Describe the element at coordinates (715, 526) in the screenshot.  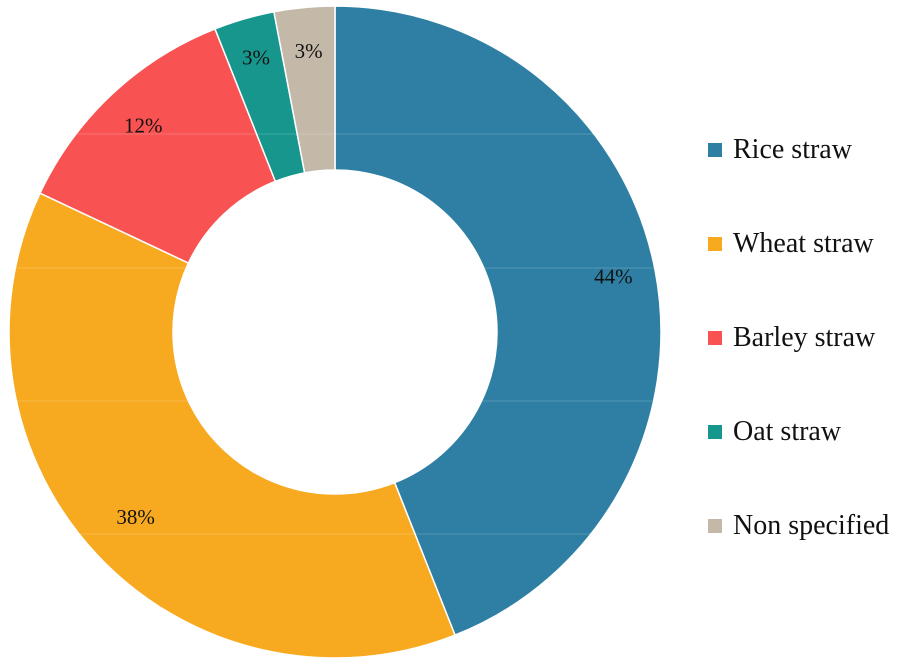
I see `legend-swatch-non-specified` at that location.